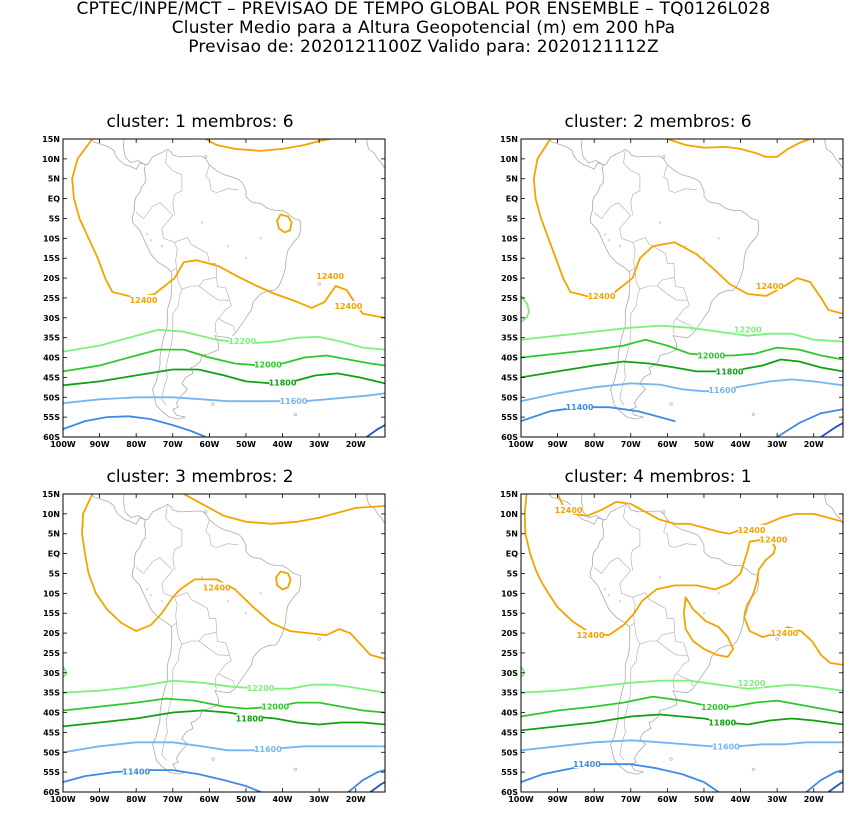 This screenshot has height=827, width=847. Describe the element at coordinates (521, 799) in the screenshot. I see `lon-tick-label: 100W` at that location.